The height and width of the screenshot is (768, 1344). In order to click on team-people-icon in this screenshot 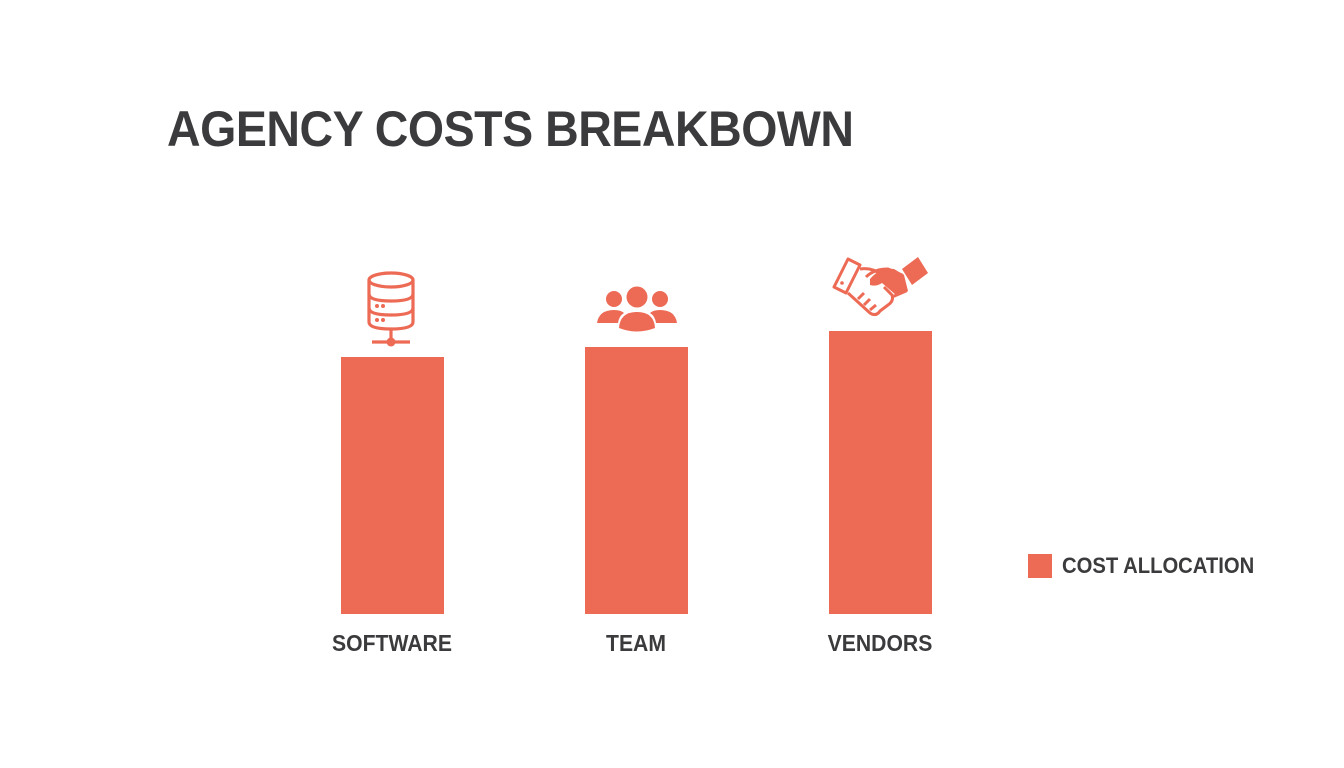, I will do `click(637, 309)`.